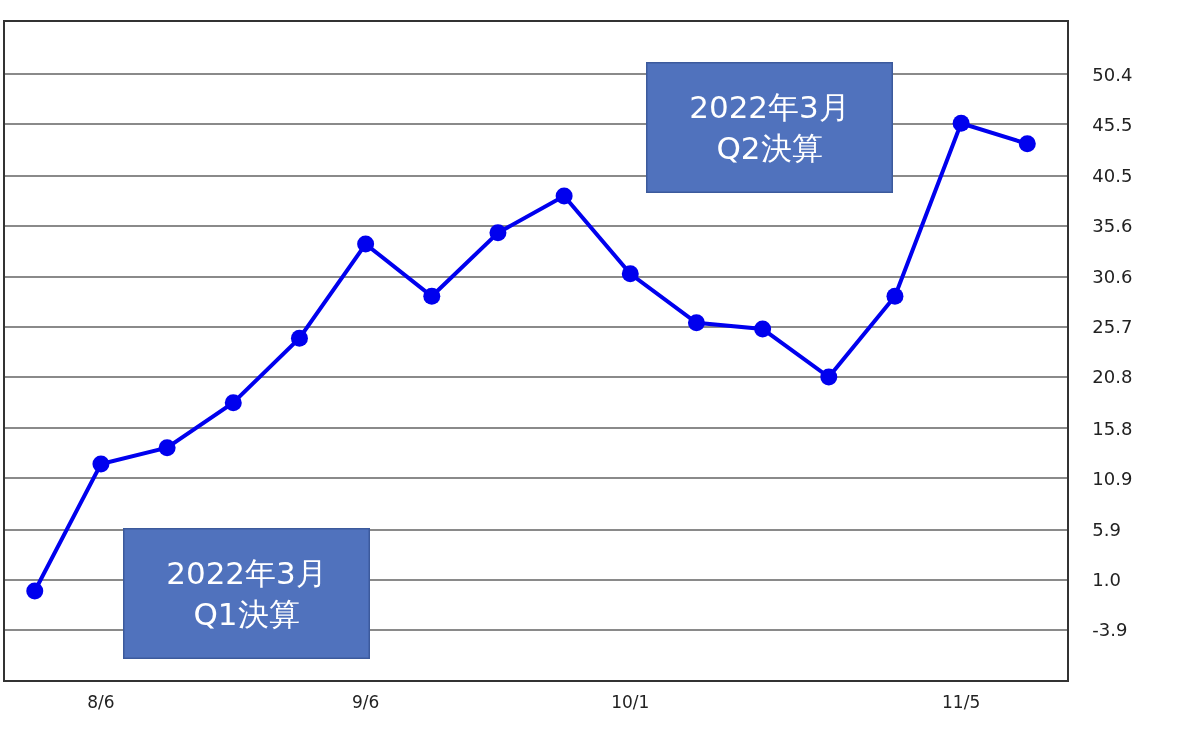 This screenshot has height=730, width=1200. I want to click on y-tick-label: 10.9, so click(1112, 478).